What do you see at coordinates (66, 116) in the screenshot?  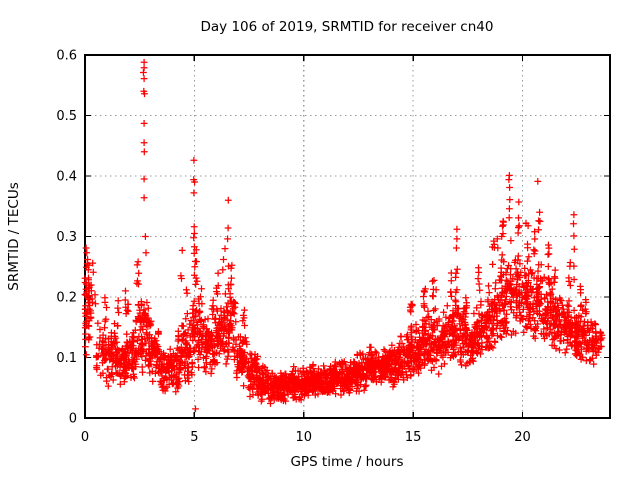 I see `y-tick-label: 0.5` at bounding box center [66, 116].